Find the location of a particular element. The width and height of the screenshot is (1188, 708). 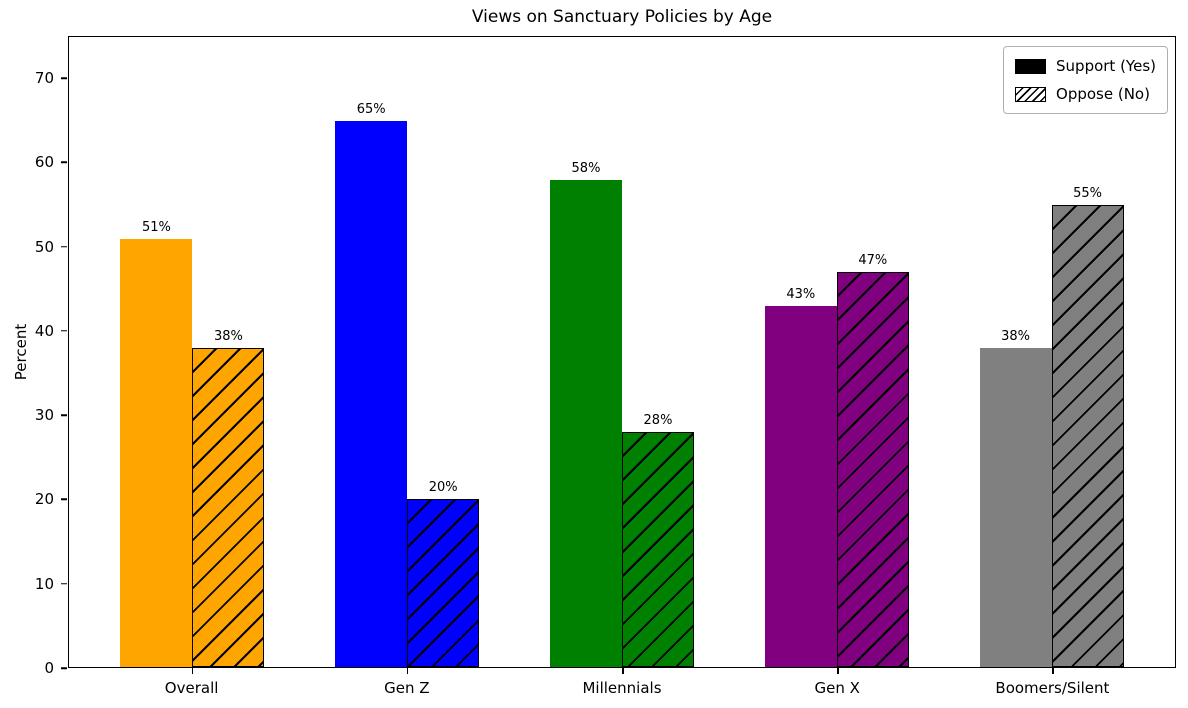

y-tick-label: 20 is located at coordinates (44, 499).